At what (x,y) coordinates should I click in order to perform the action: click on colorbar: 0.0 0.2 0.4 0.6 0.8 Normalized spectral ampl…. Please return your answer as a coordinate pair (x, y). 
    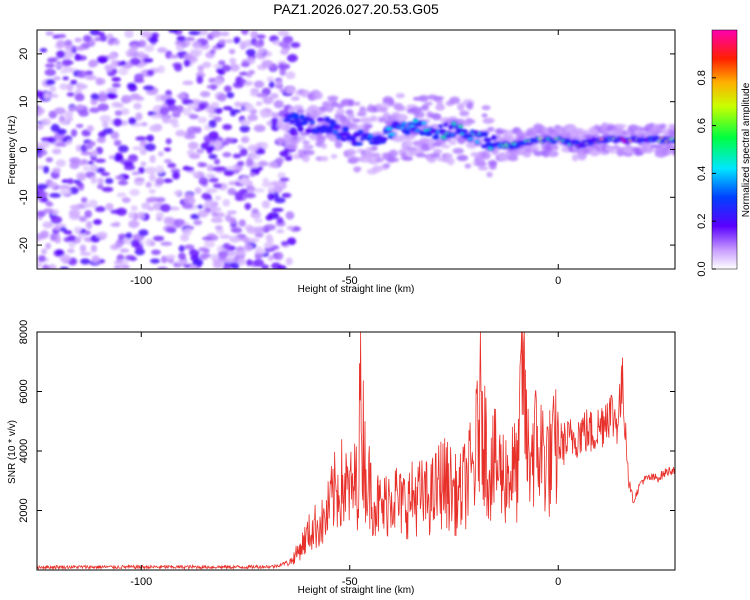
    Looking at the image, I should click on (723, 153).